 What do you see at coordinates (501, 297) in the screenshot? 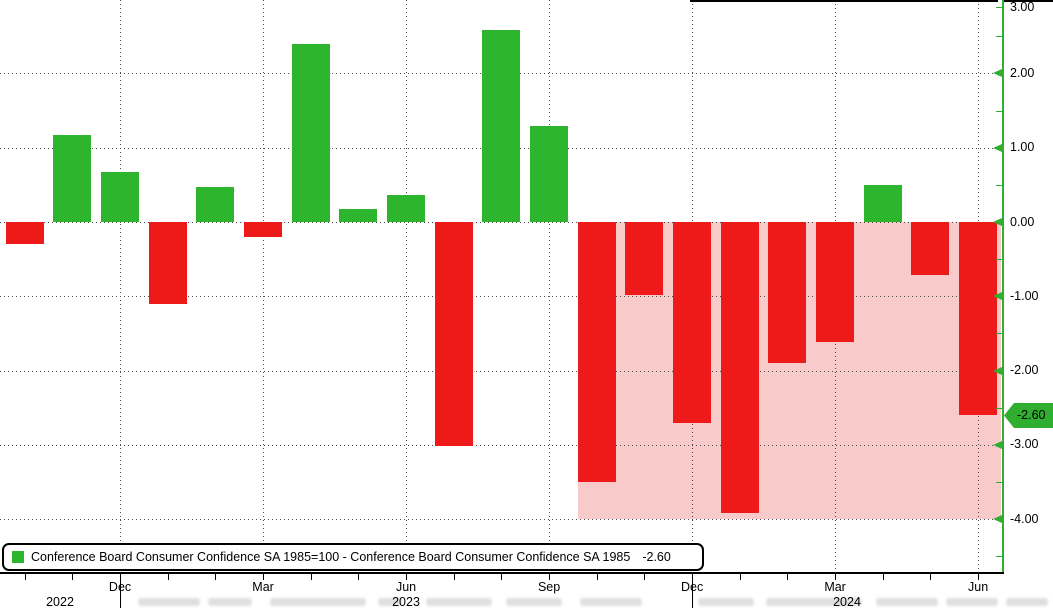
I see `gridline-h--1.00` at bounding box center [501, 297].